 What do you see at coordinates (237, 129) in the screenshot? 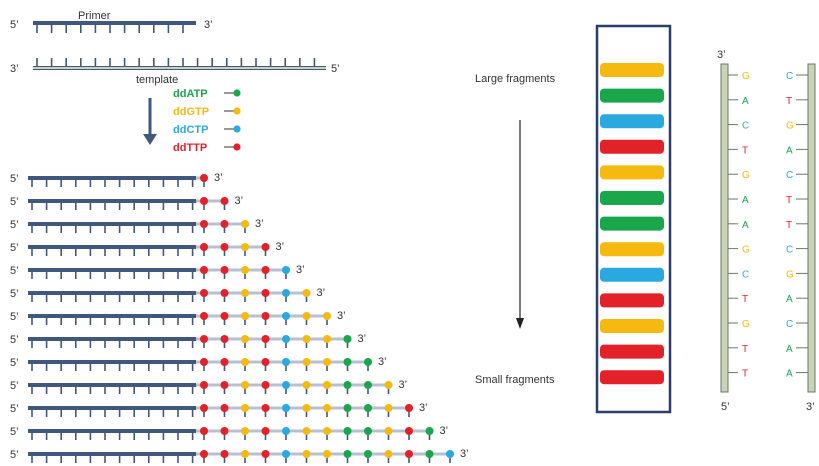
I see `legend-dot-ddctp` at bounding box center [237, 129].